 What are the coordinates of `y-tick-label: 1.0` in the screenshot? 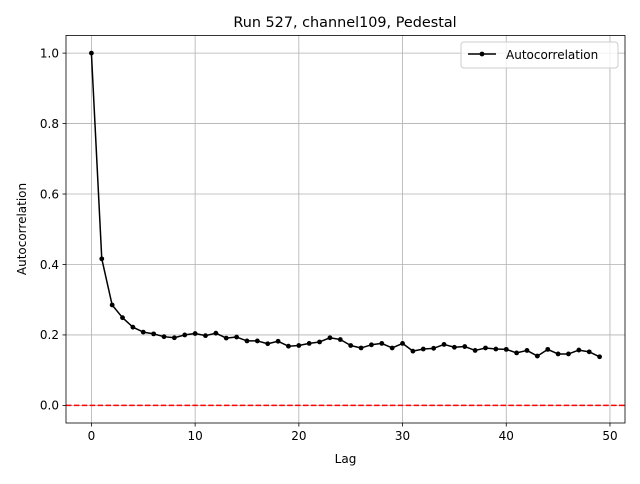 It's located at (49, 53).